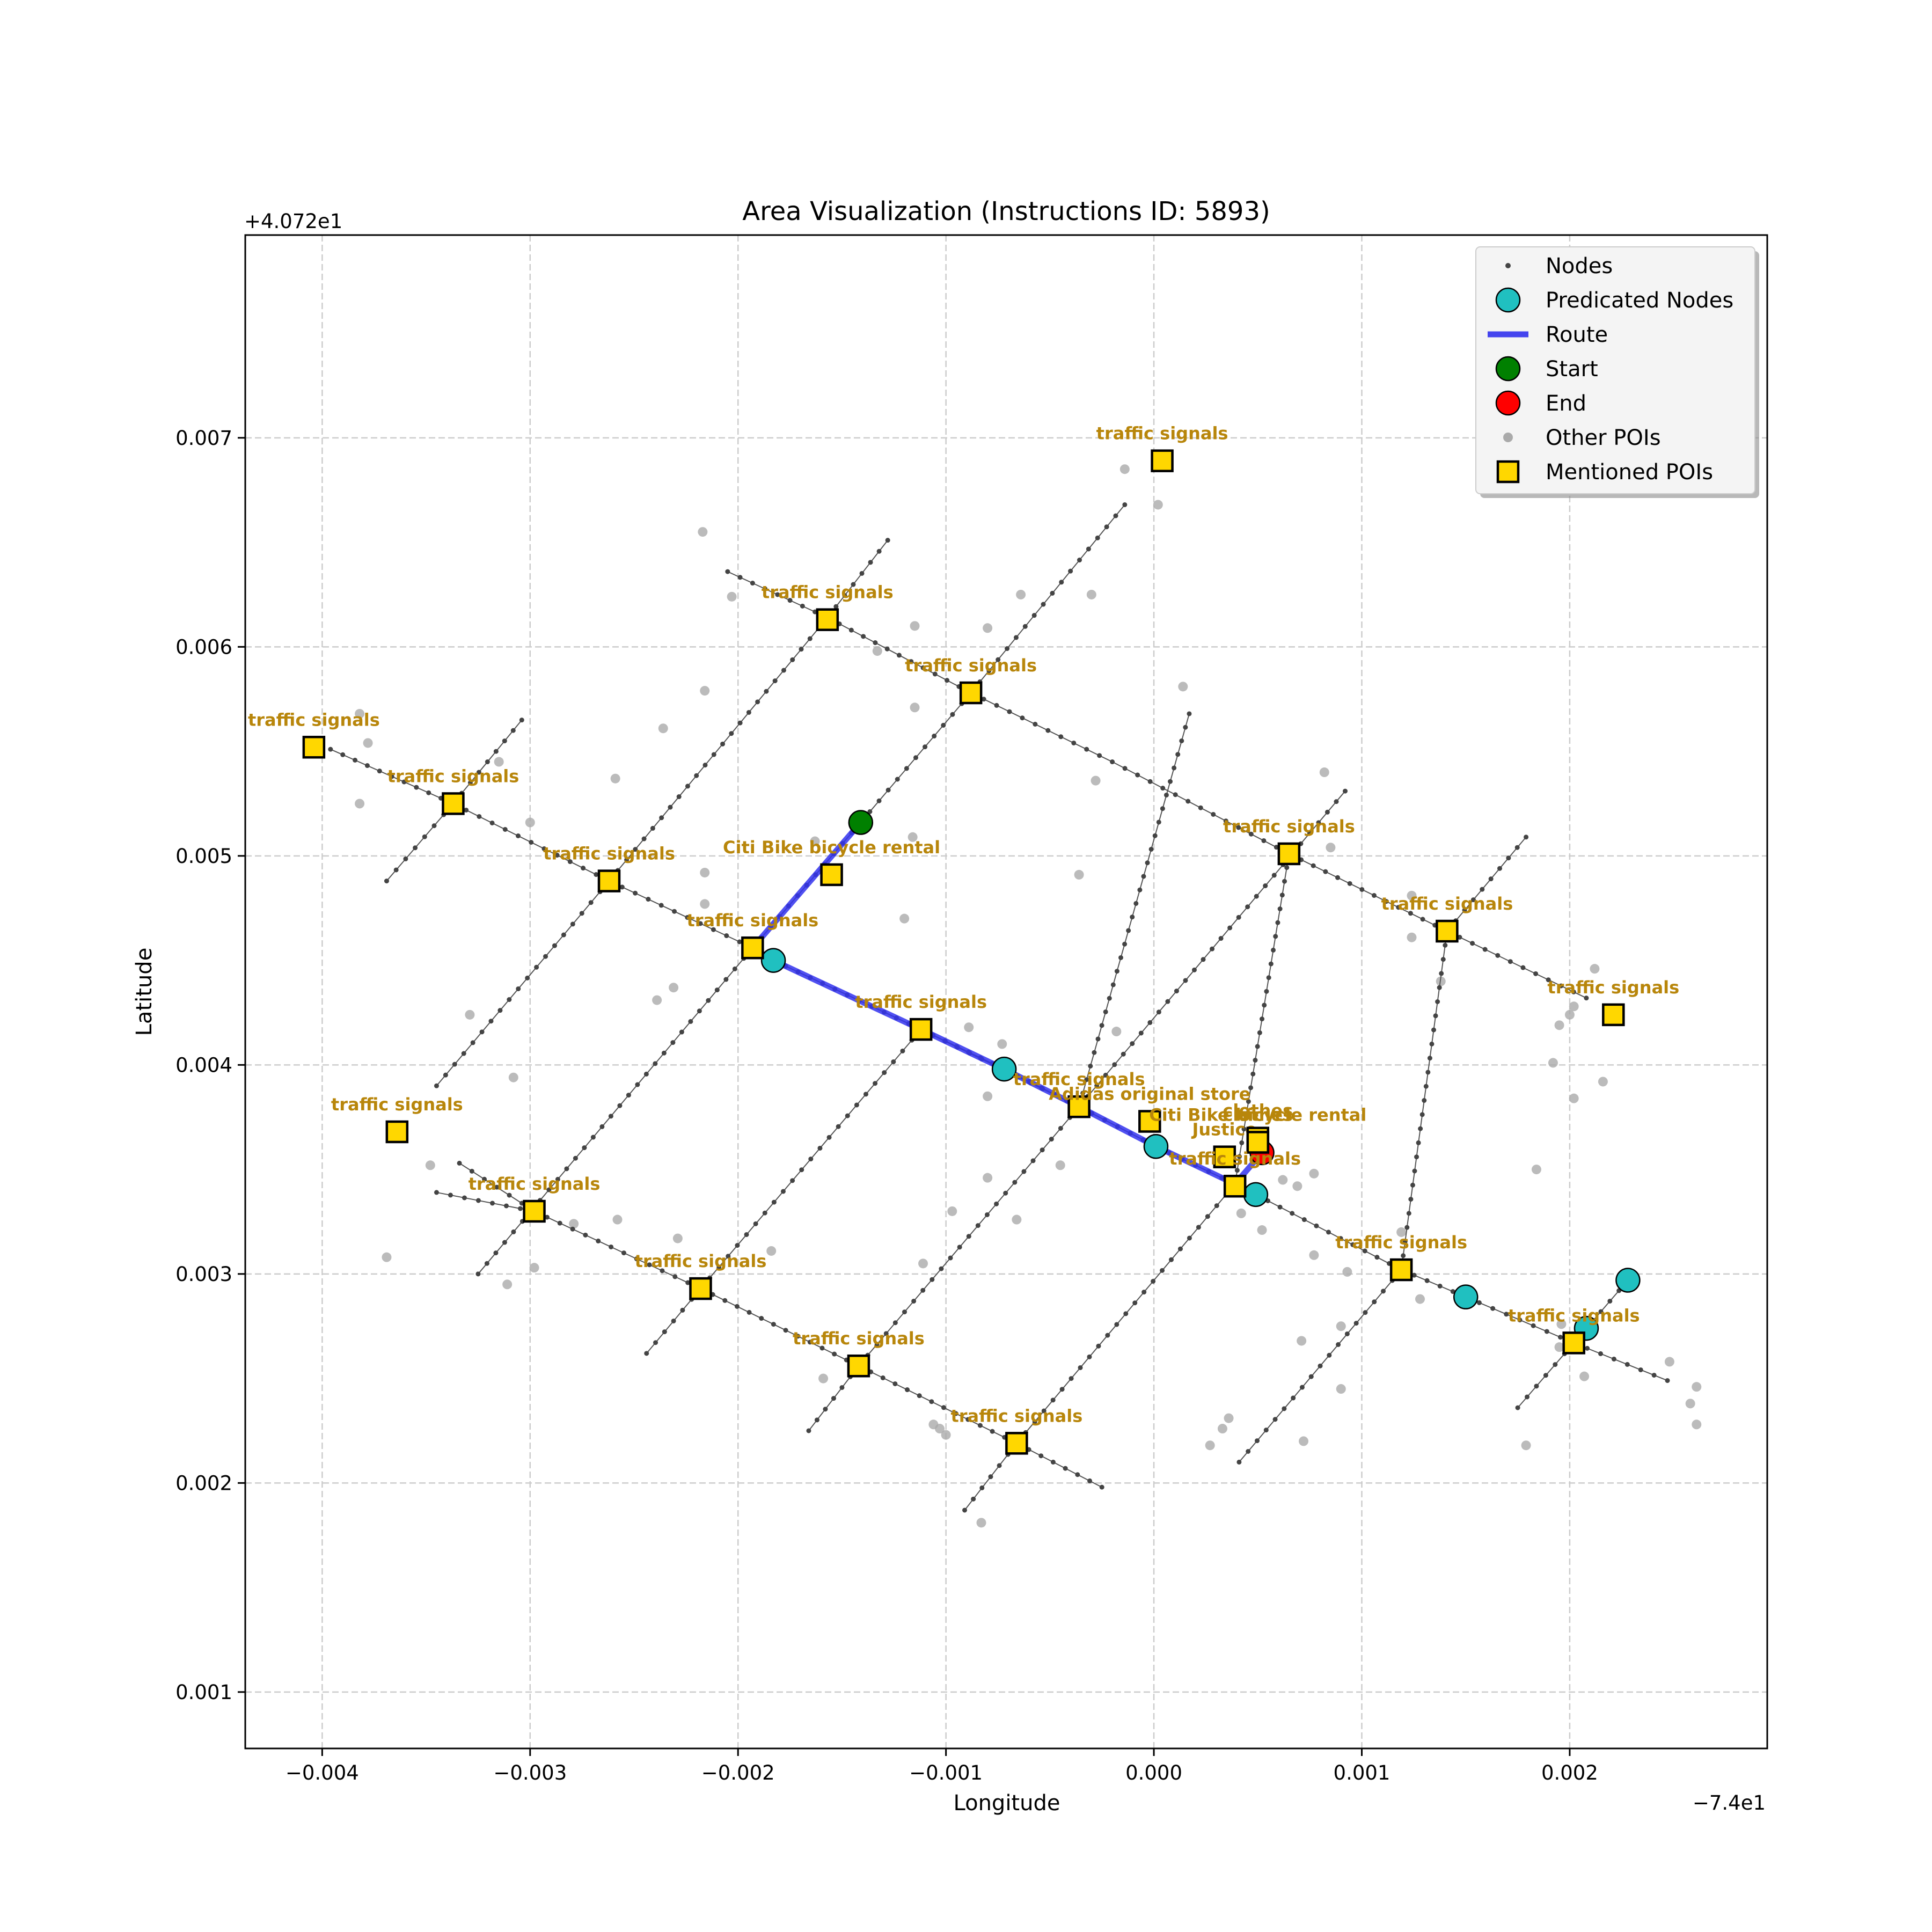 This screenshot has width=1932, height=1932. What do you see at coordinates (1004, 1069) in the screenshot?
I see `predicated-node` at bounding box center [1004, 1069].